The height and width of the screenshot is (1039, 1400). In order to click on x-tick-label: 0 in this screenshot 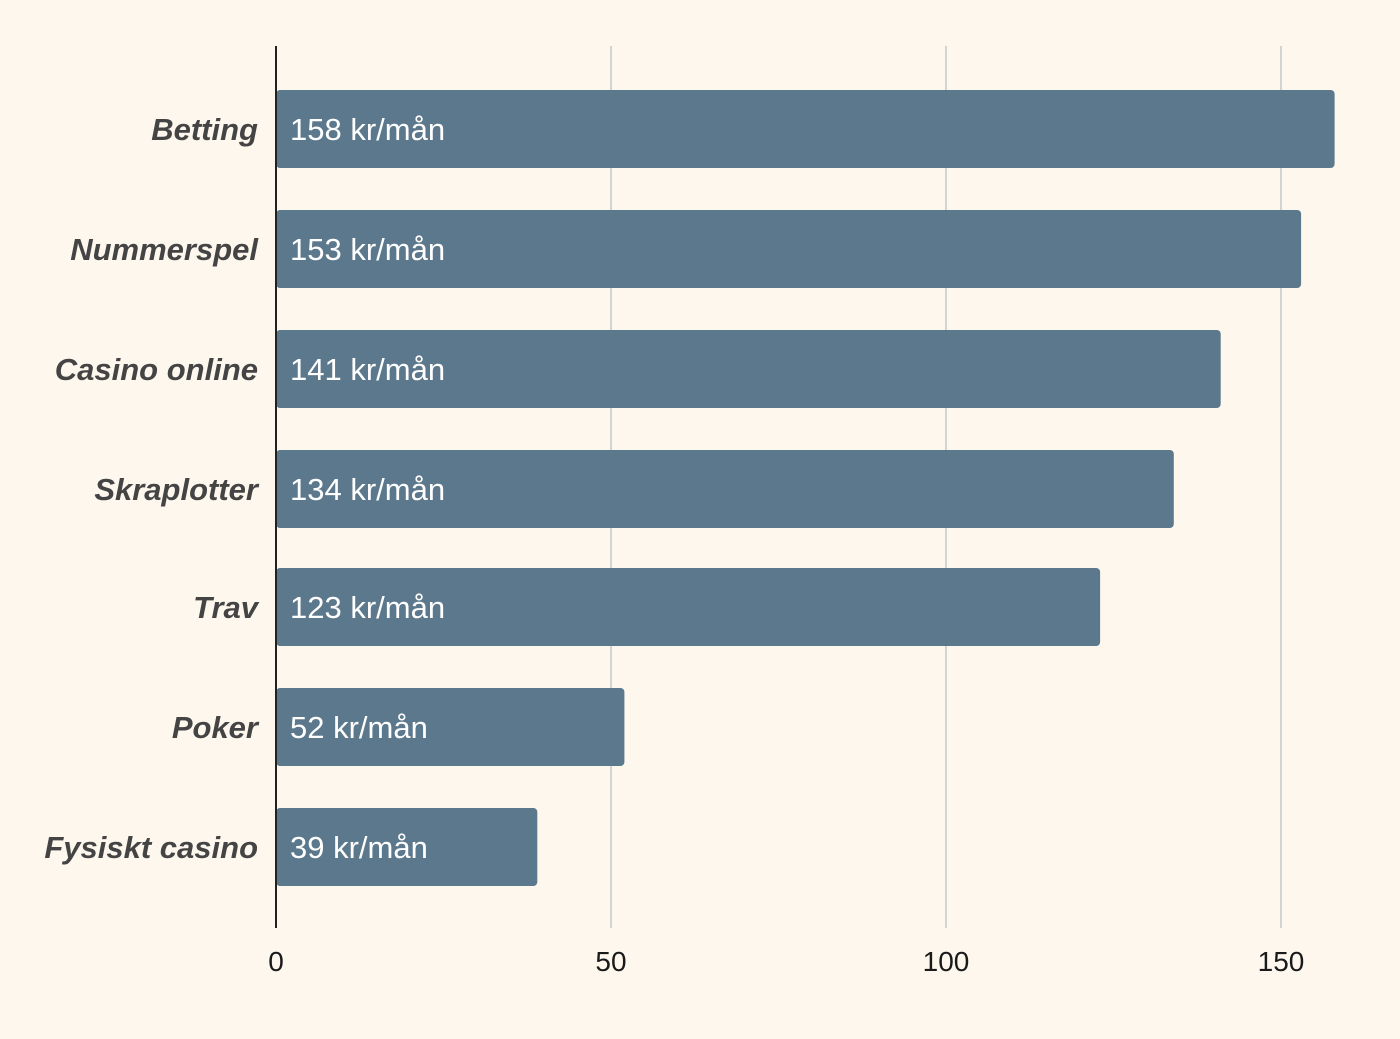, I will do `click(276, 961)`.